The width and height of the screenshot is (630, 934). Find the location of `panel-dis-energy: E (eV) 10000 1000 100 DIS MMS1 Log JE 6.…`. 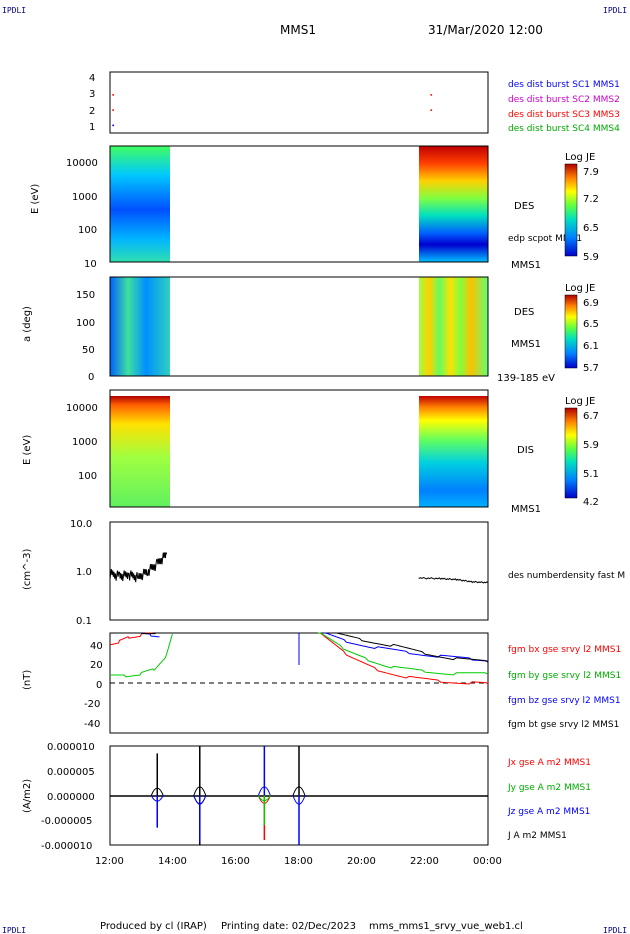

panel-dis-energy: E (eV) 10000 1000 100 DIS MMS1 Log JE 6.… is located at coordinates (310, 452).